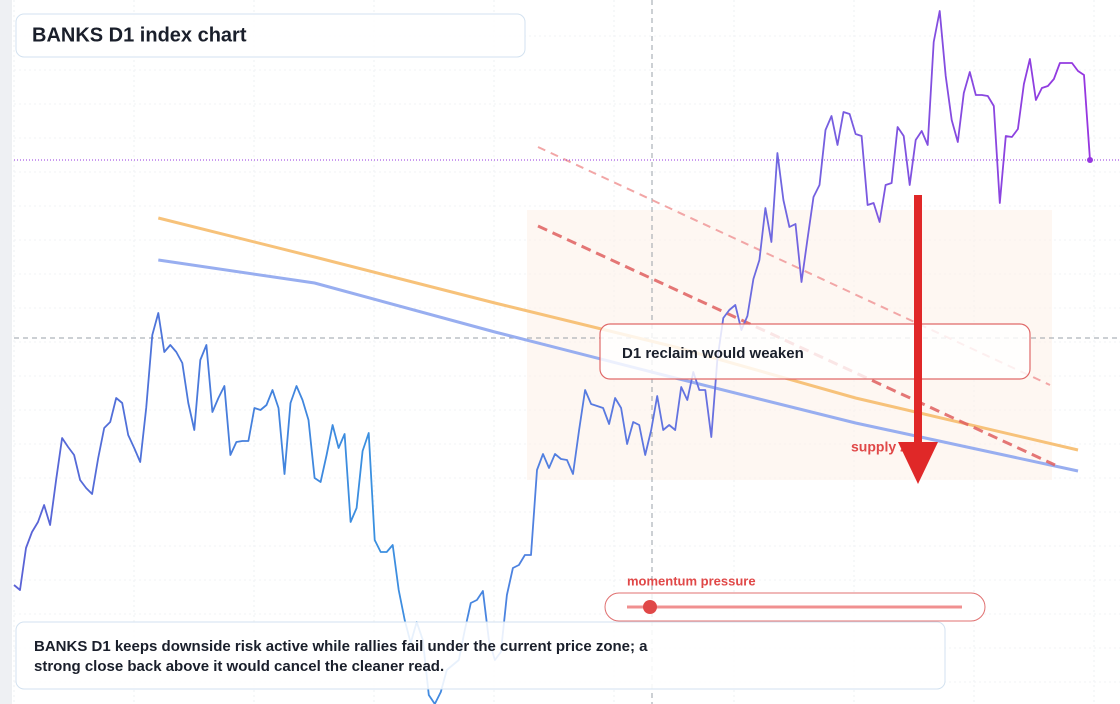  Describe the element at coordinates (1090, 160) in the screenshot. I see `last-price-dot` at that location.